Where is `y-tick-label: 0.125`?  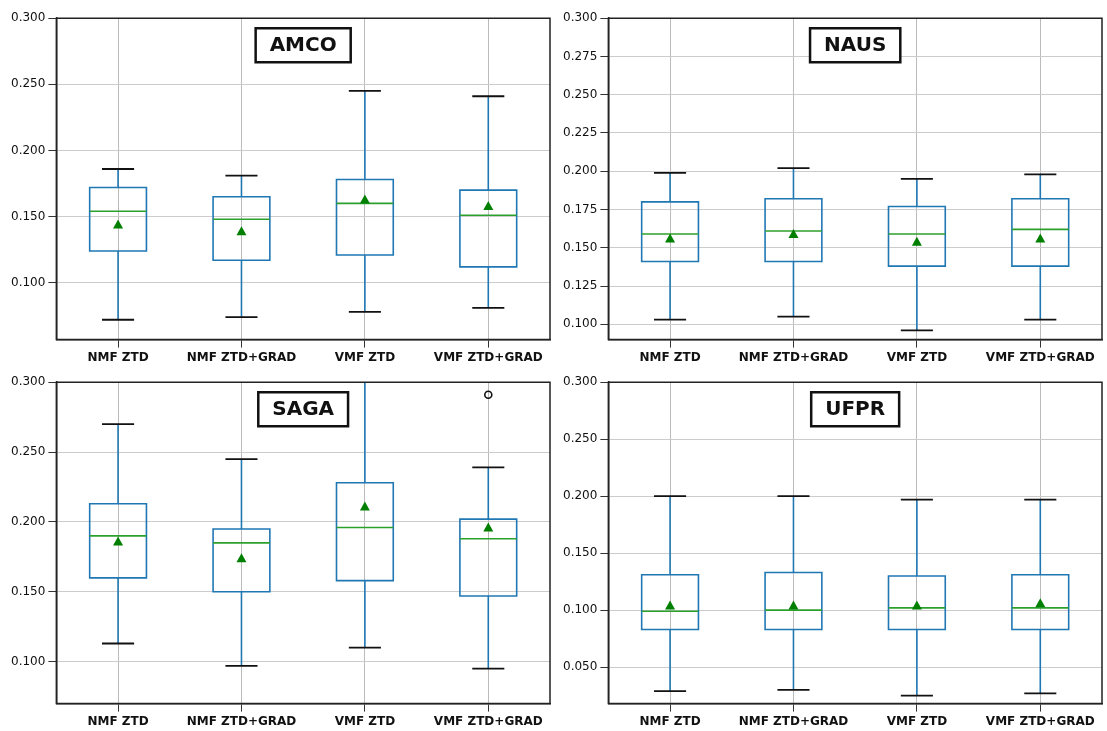
y-tick-label: 0.125 is located at coordinates (580, 285).